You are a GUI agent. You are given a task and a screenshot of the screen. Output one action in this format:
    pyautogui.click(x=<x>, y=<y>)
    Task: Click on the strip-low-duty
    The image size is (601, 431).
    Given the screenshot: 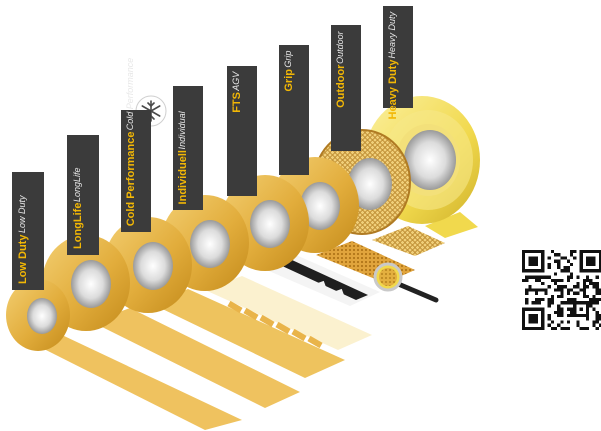 What is the action you would take?
    pyautogui.click(x=139, y=382)
    